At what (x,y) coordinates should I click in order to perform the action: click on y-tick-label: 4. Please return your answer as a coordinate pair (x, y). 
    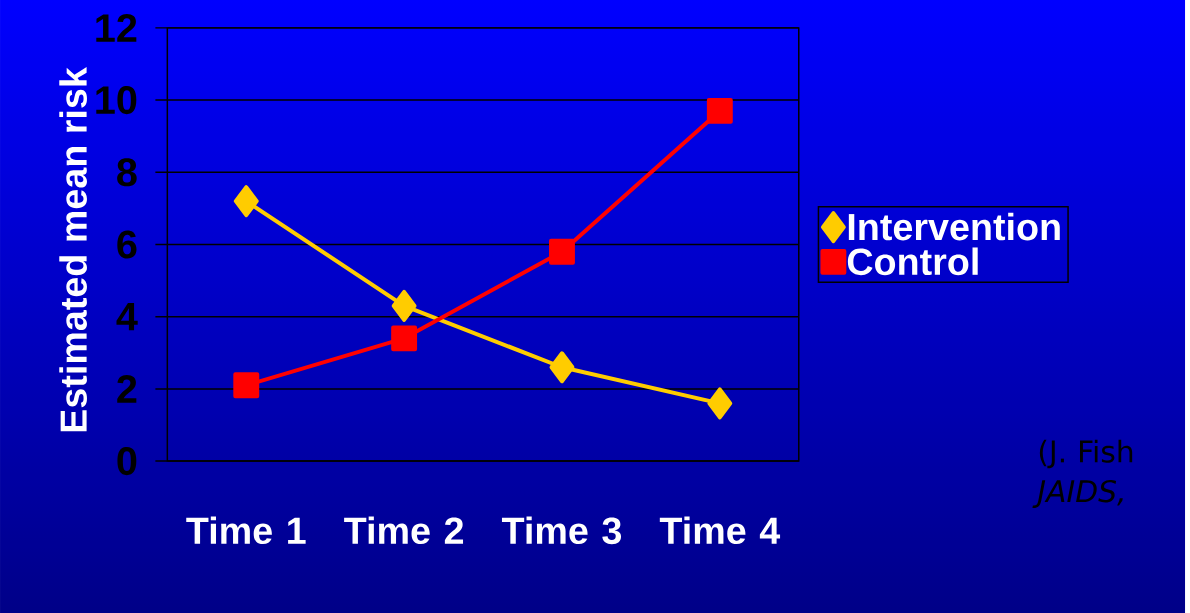
    Looking at the image, I should click on (127, 316).